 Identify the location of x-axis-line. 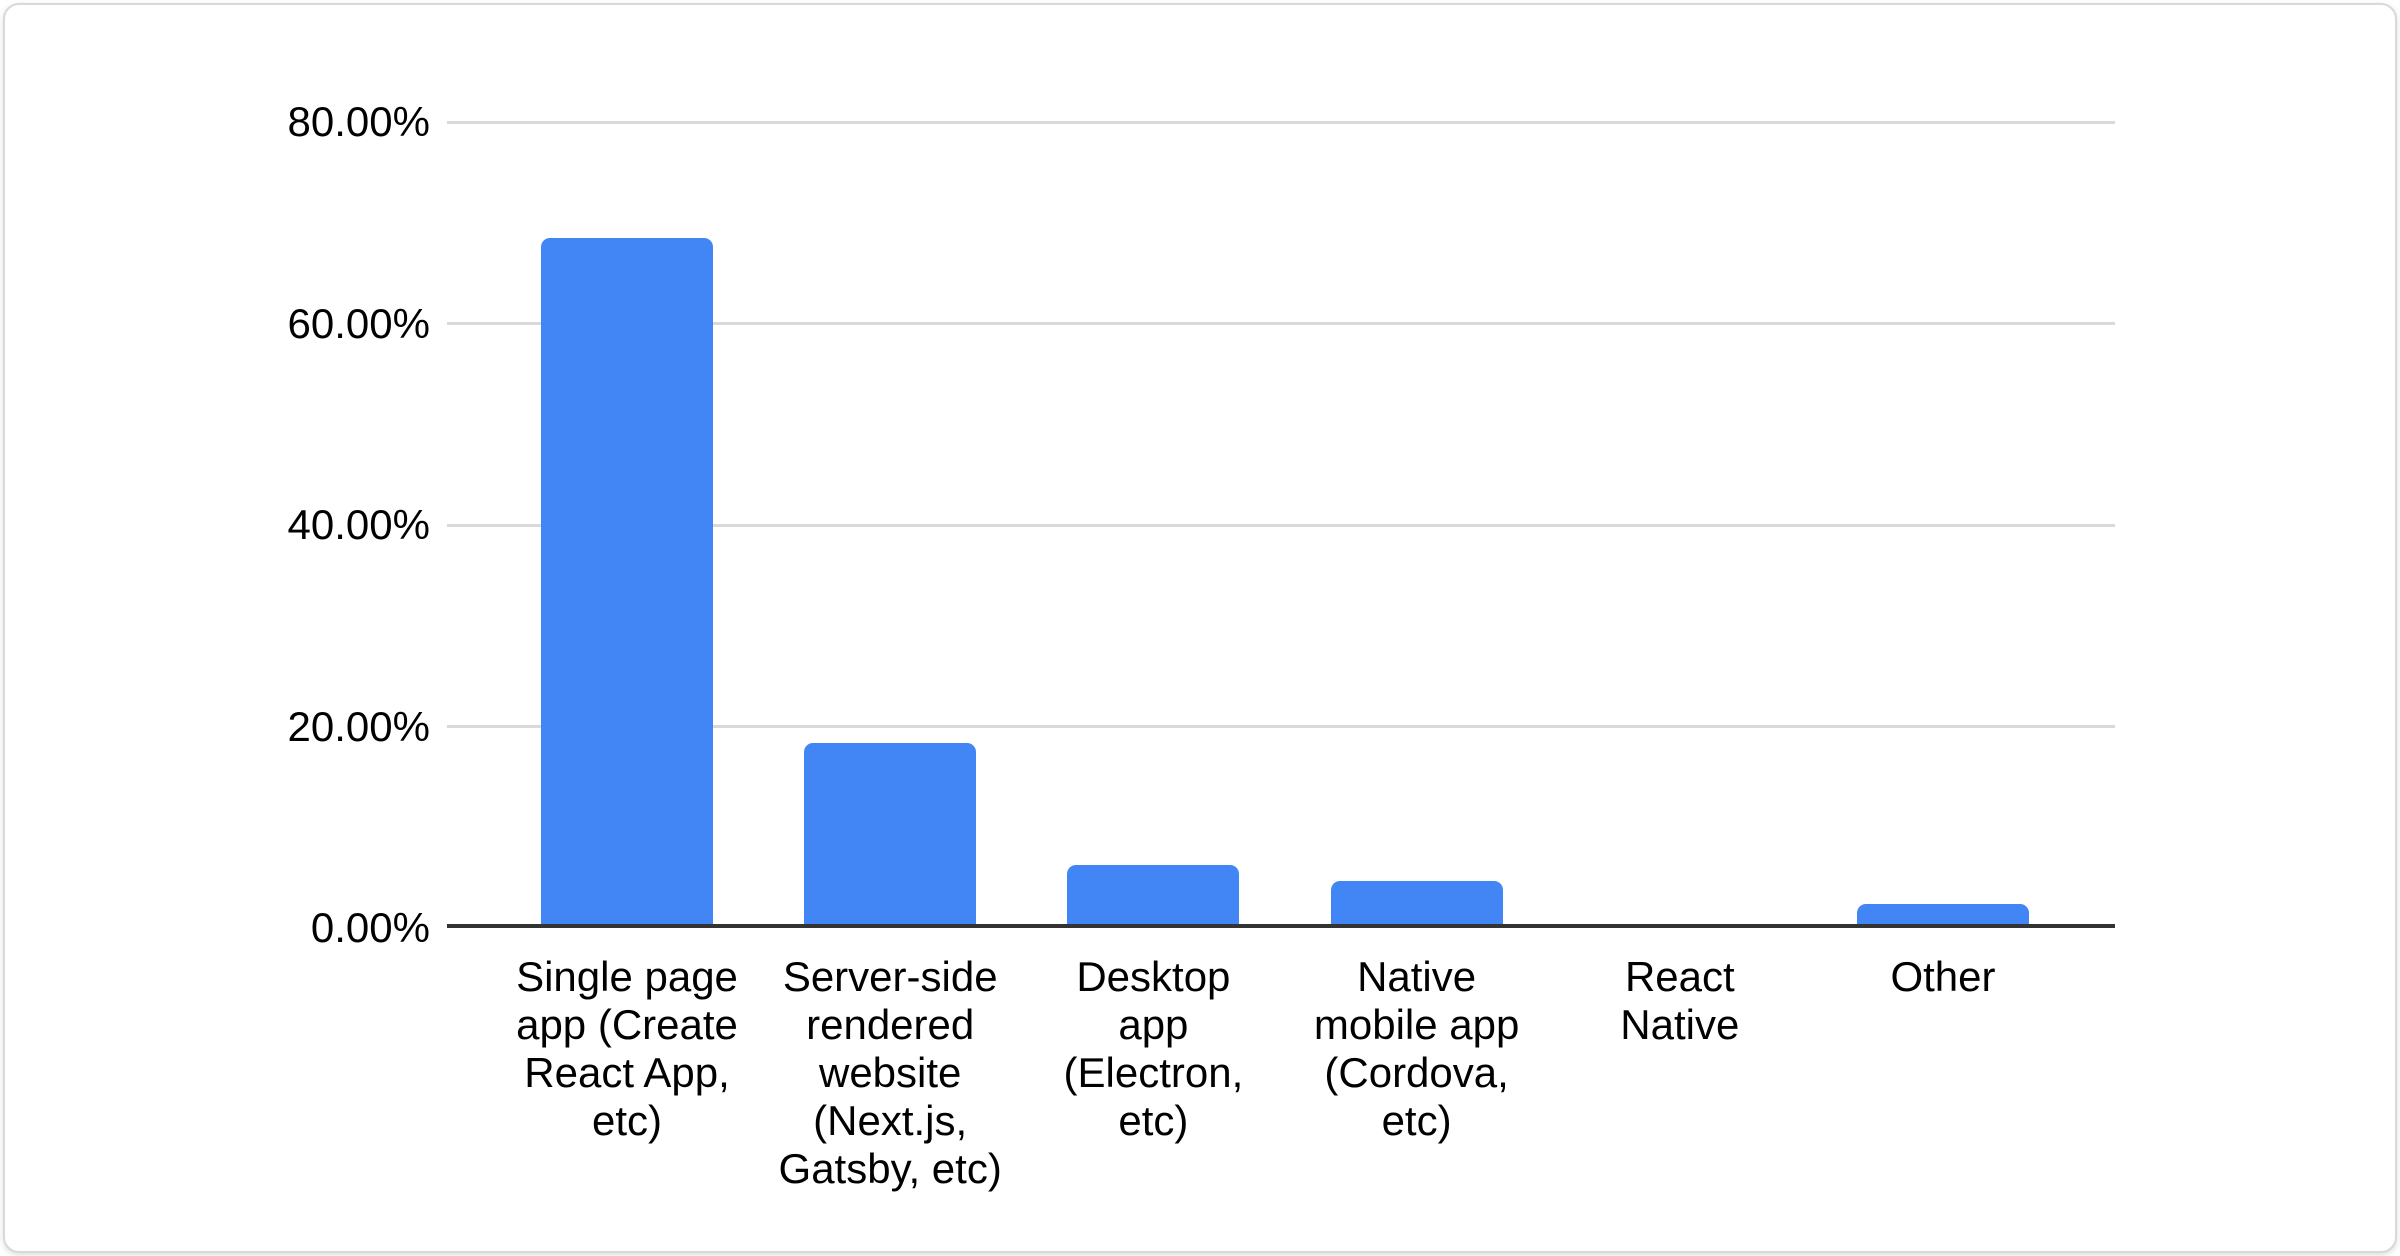
(1281, 926).